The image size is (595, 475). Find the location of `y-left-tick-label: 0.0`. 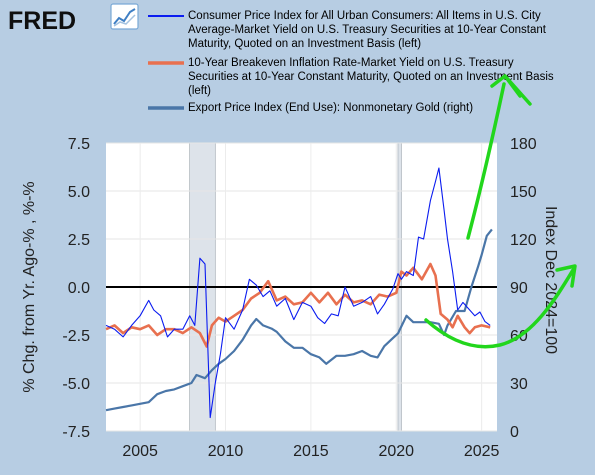

y-left-tick-label: 0.0 is located at coordinates (79, 288).